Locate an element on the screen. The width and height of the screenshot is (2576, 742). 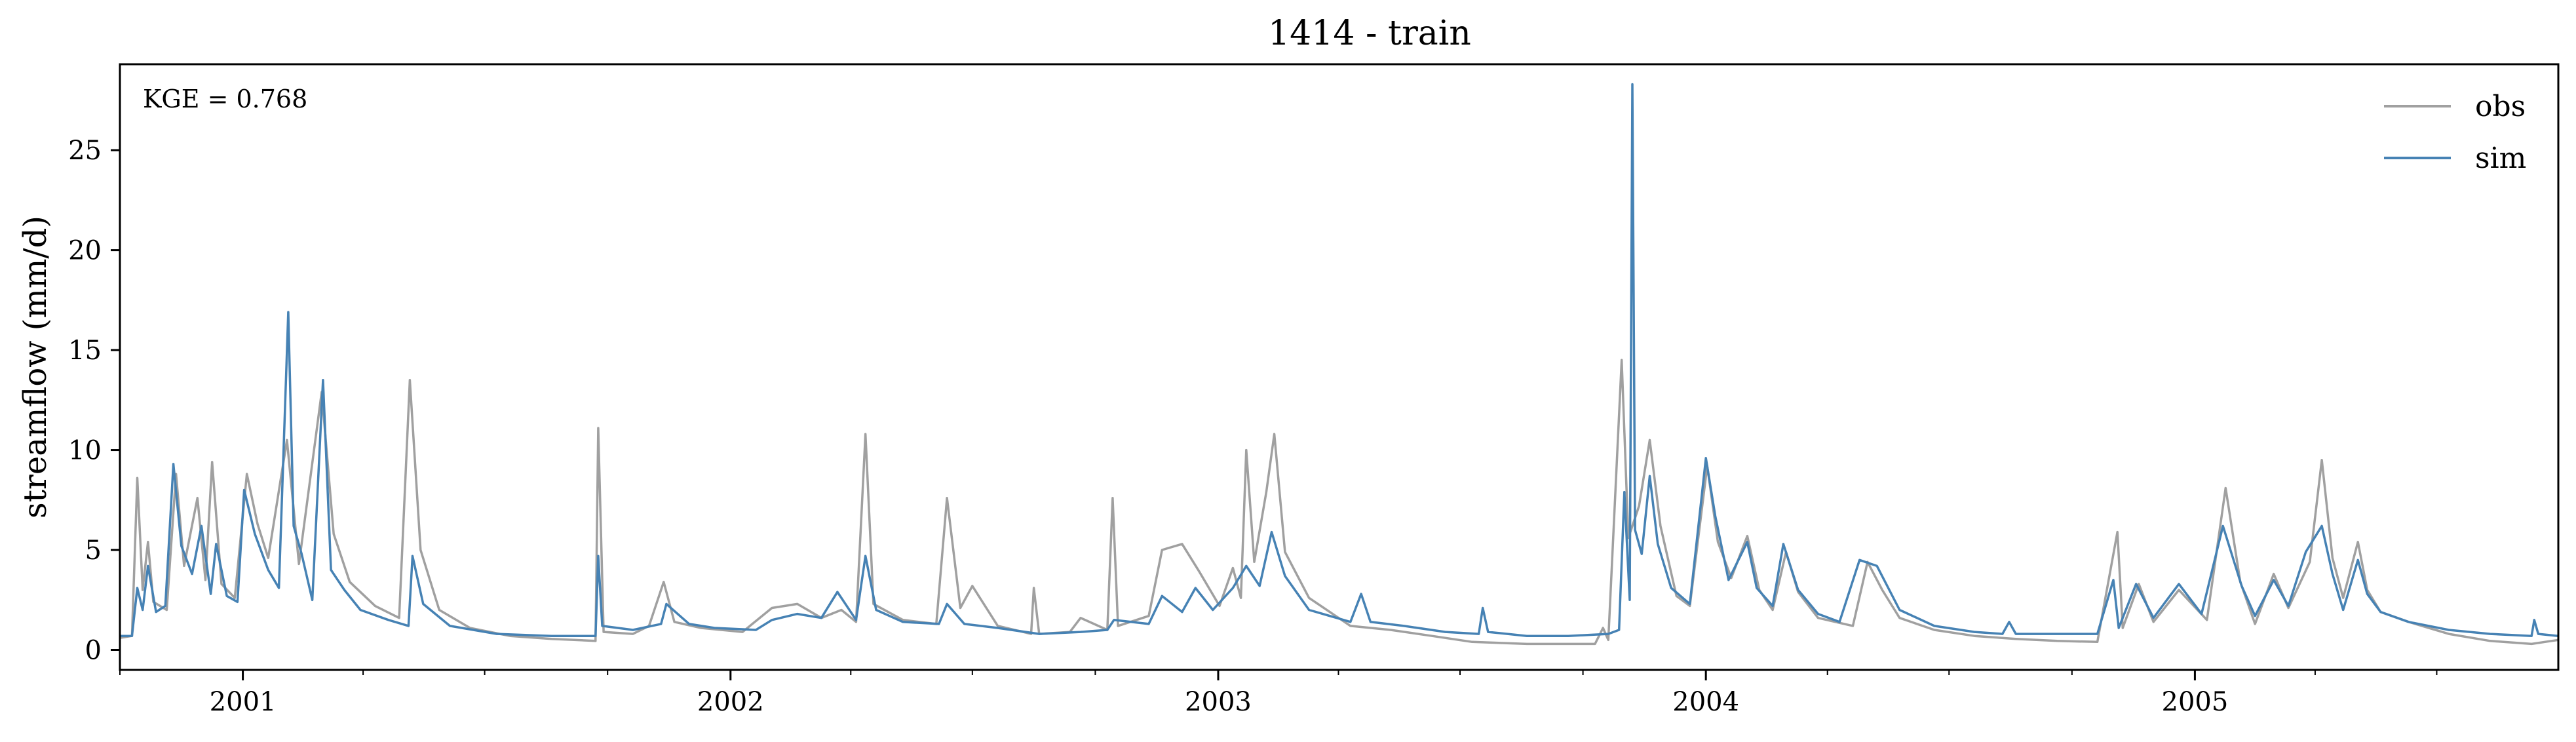
legend-label-obs: obs is located at coordinates (2500, 106).